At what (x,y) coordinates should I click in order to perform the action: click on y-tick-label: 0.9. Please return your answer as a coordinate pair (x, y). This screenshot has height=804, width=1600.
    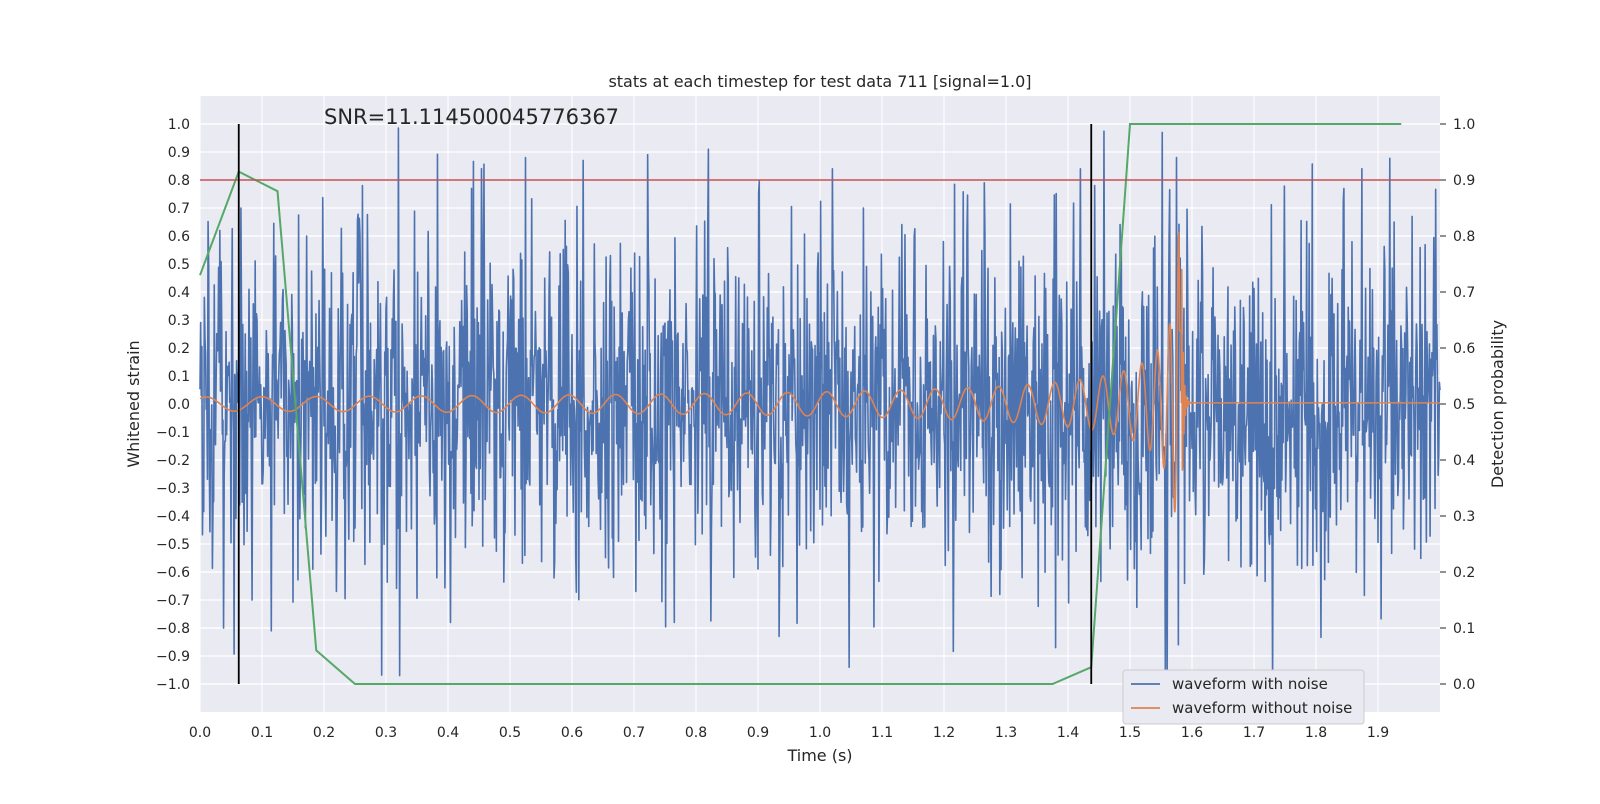
    Looking at the image, I should click on (179, 153).